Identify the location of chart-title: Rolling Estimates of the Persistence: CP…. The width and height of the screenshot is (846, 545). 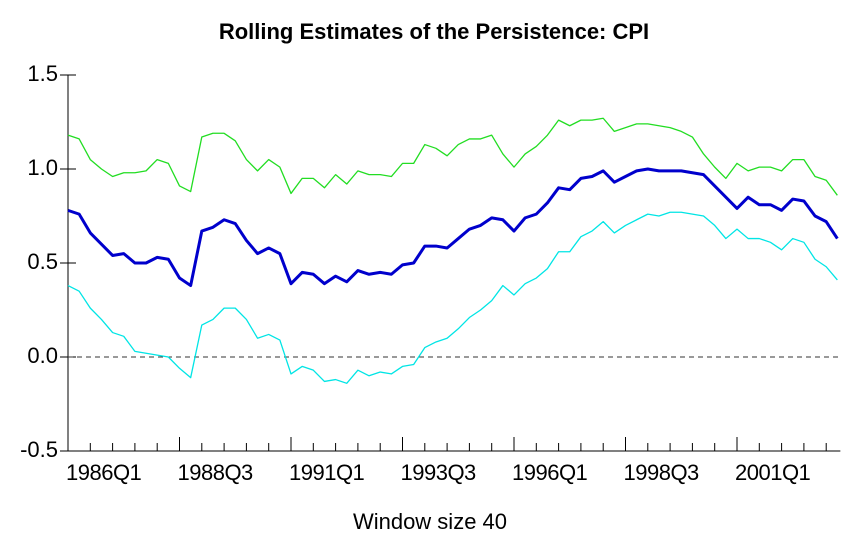
(434, 31).